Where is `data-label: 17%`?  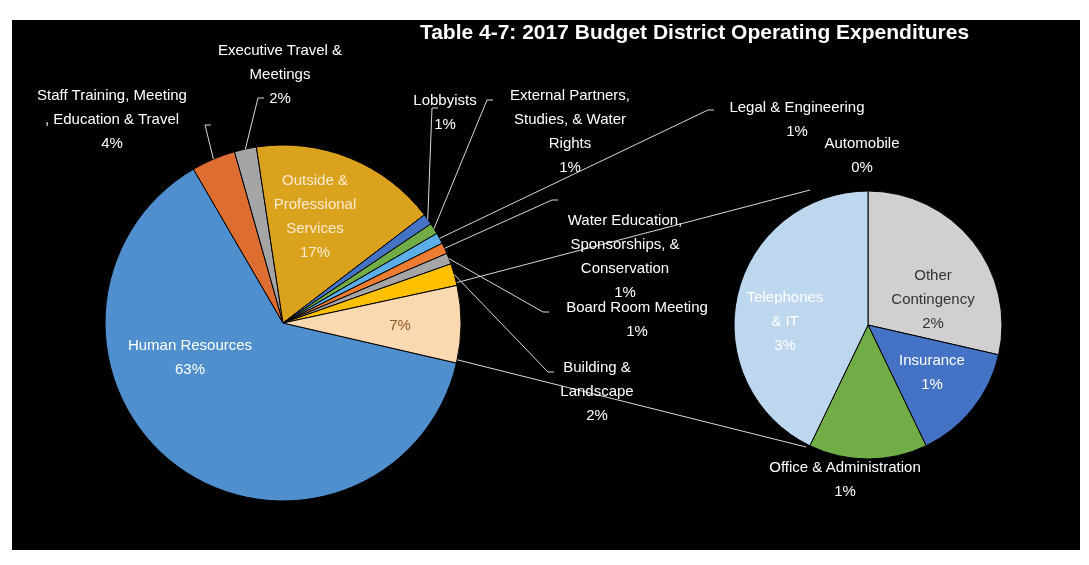 data-label: 17% is located at coordinates (315, 252).